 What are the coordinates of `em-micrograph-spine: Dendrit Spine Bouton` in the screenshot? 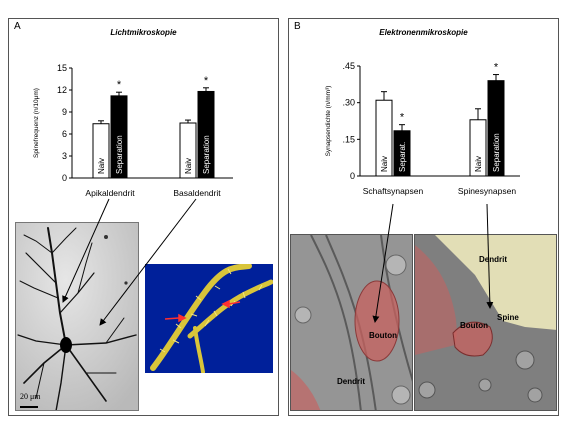 It's located at (485, 322).